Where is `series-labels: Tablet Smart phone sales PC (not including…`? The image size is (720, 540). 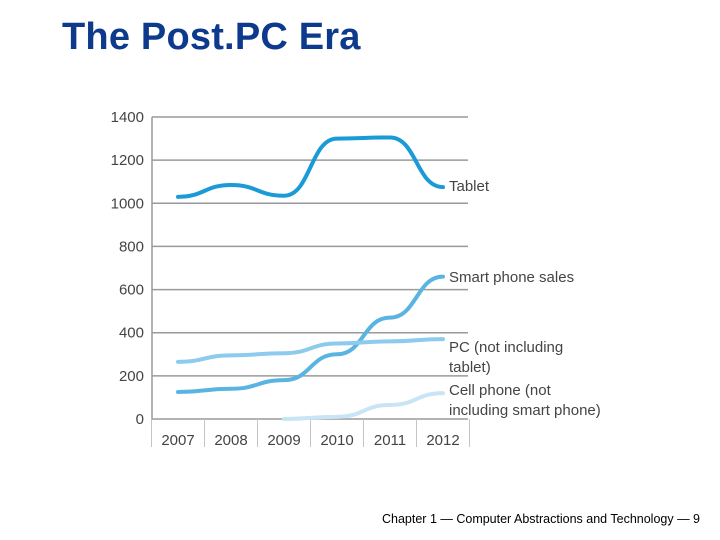
series-labels: Tablet Smart phone sales PC (not including… is located at coordinates (525, 298).